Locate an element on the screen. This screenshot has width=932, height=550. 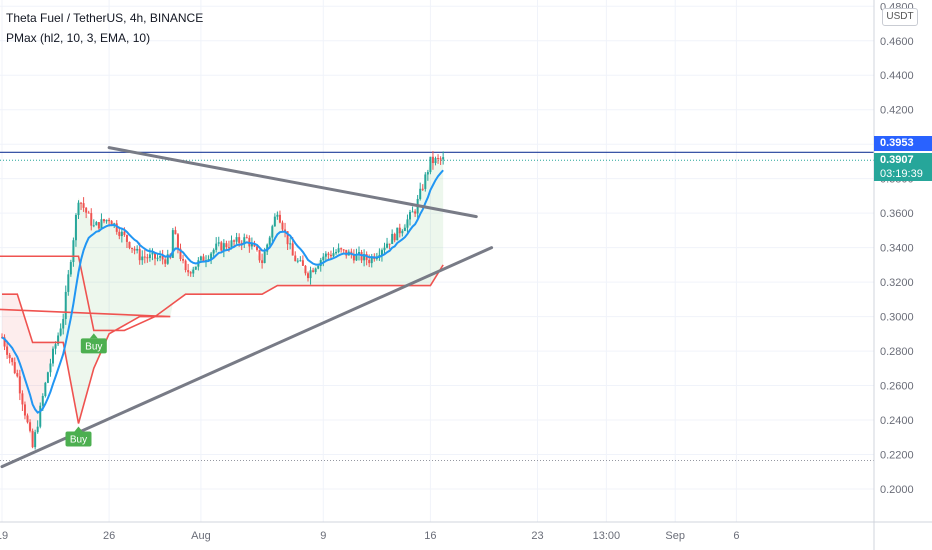
x-tick-label: Sep is located at coordinates (675, 536).